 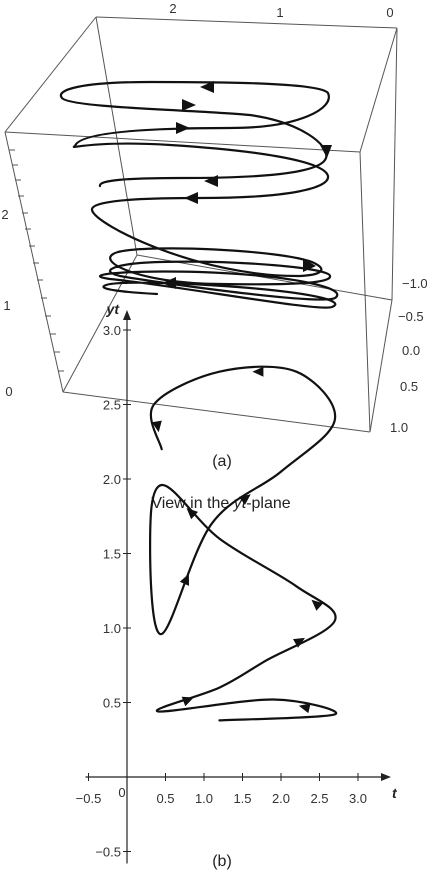 What do you see at coordinates (222, 861) in the screenshot?
I see `caption-b: (b)` at bounding box center [222, 861].